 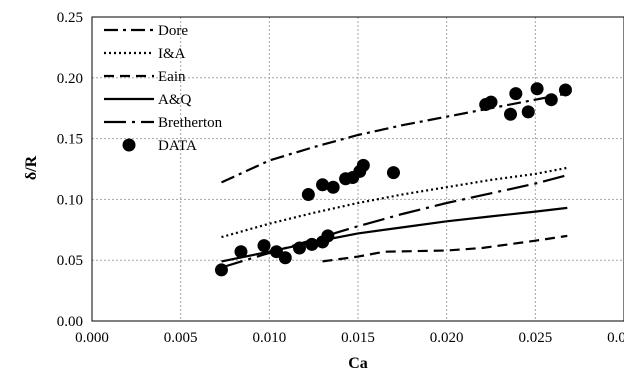 What do you see at coordinates (70, 200) in the screenshot?
I see `y-tick-label: 0.10` at bounding box center [70, 200].